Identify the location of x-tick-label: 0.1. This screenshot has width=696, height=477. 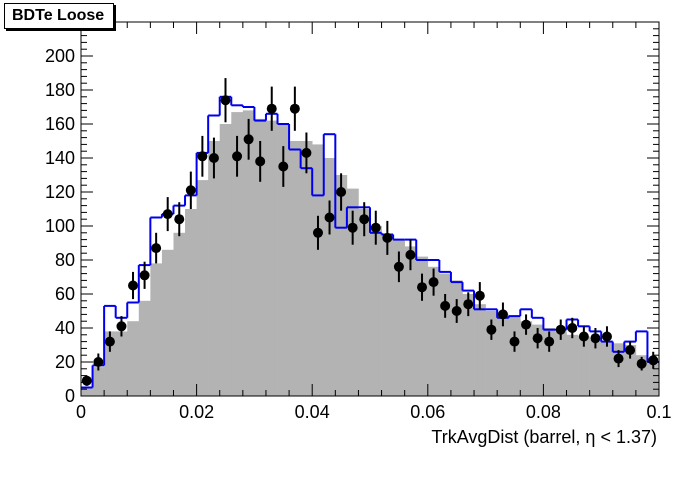
(658, 412).